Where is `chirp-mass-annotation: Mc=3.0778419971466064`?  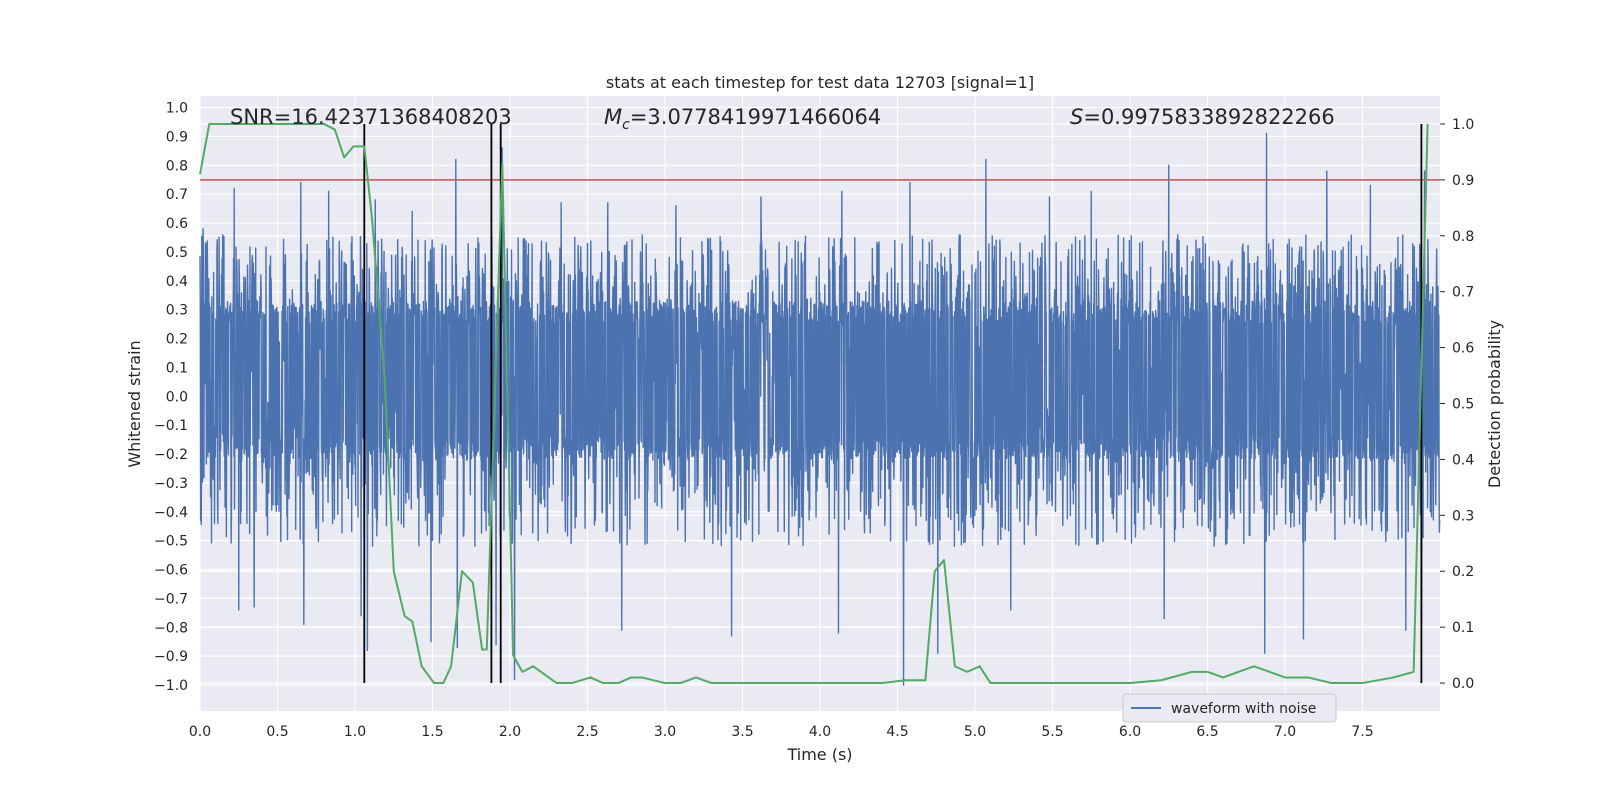 chirp-mass-annotation: Mc=3.0778419971466064 is located at coordinates (742, 119).